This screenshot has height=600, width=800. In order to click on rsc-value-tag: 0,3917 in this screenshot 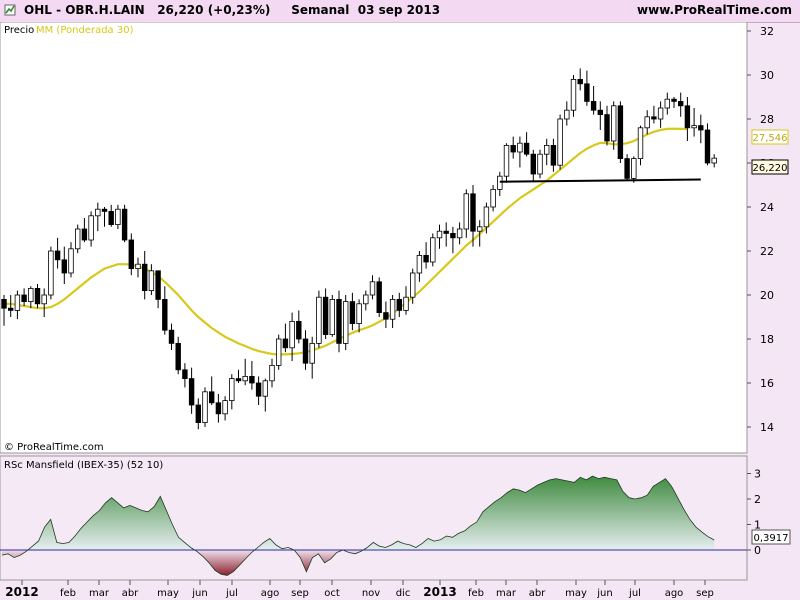, I will do `click(771, 537)`.